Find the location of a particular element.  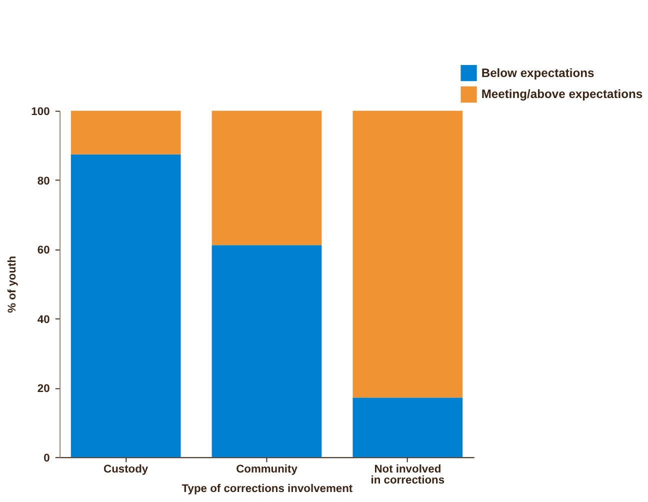

y-tick-label: 80 is located at coordinates (43, 181).